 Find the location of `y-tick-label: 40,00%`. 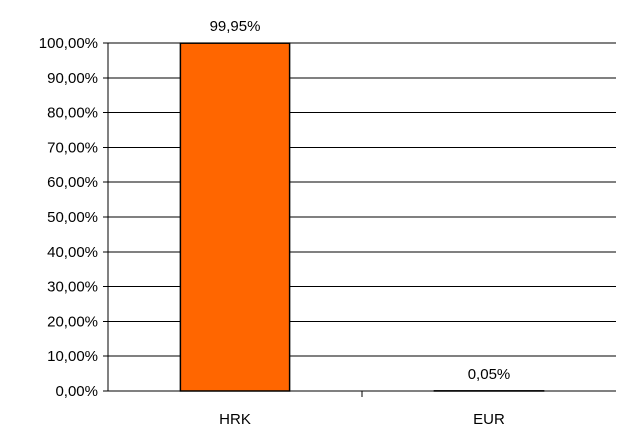

y-tick-label: 40,00% is located at coordinates (72, 252).